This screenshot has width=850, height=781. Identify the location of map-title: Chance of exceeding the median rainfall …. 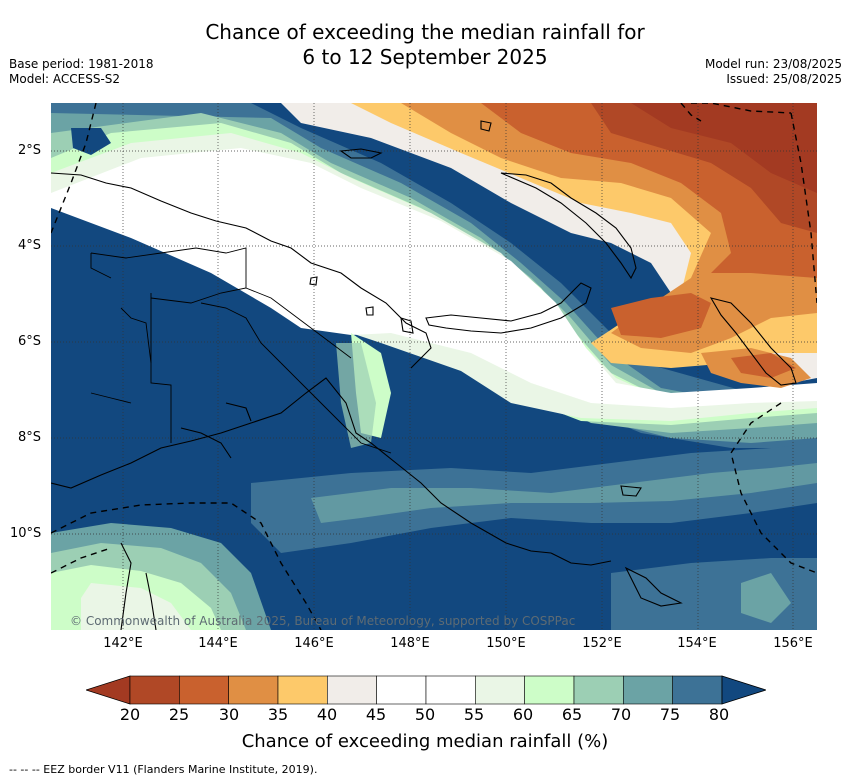
(425, 45).